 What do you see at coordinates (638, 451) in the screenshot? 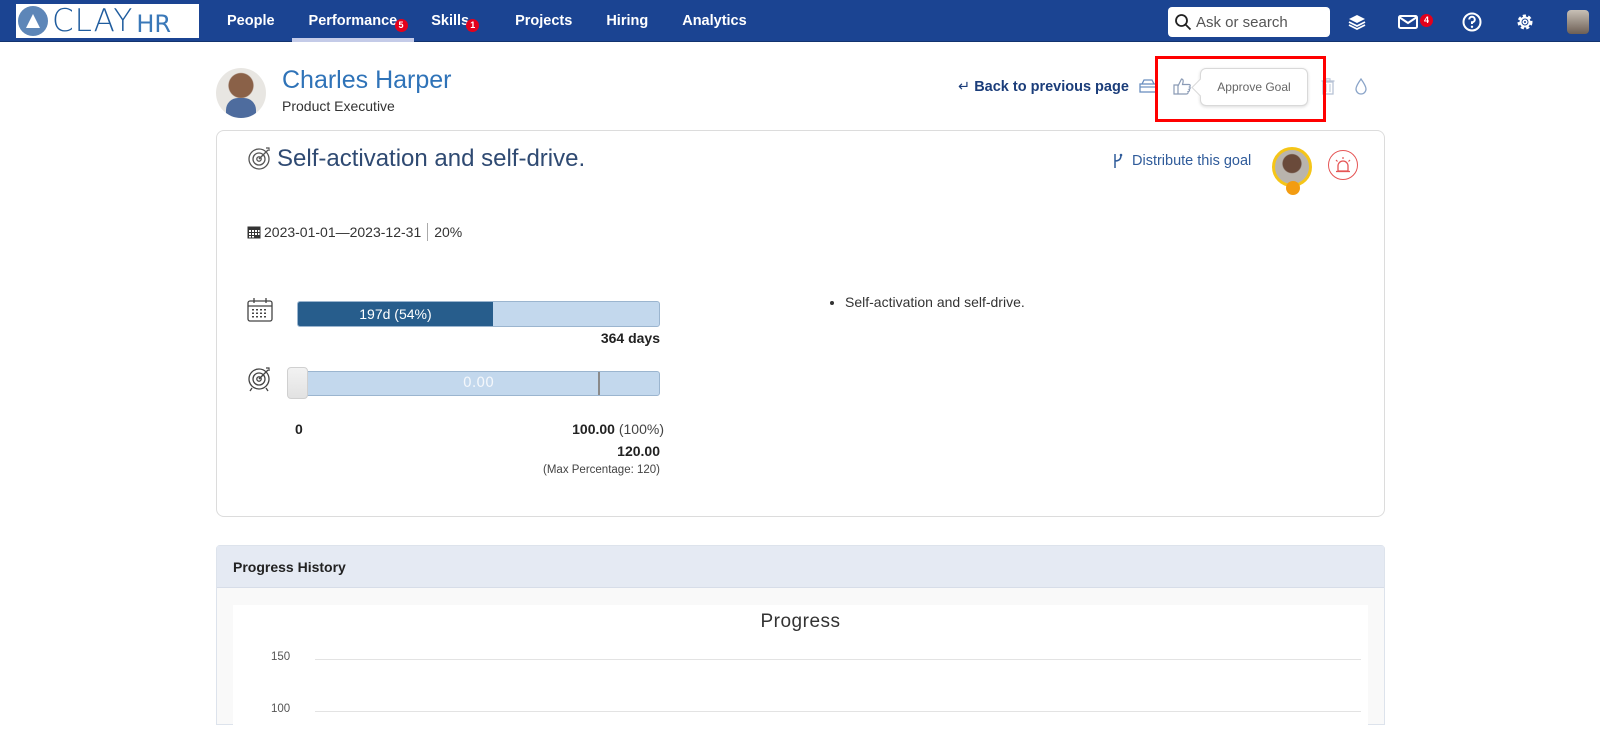
I see `scale-max: 120.00` at bounding box center [638, 451].